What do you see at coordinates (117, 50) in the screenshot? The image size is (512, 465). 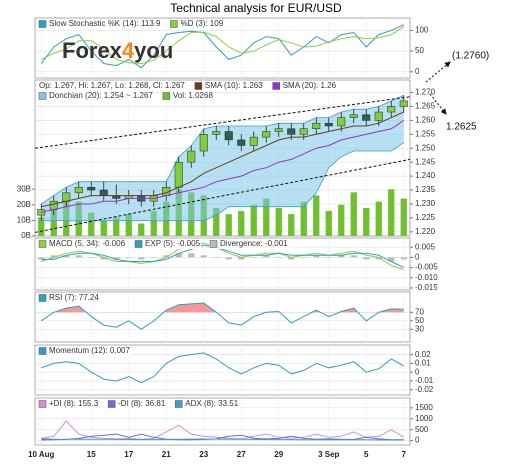 I see `logo: Forex4you` at bounding box center [117, 50].